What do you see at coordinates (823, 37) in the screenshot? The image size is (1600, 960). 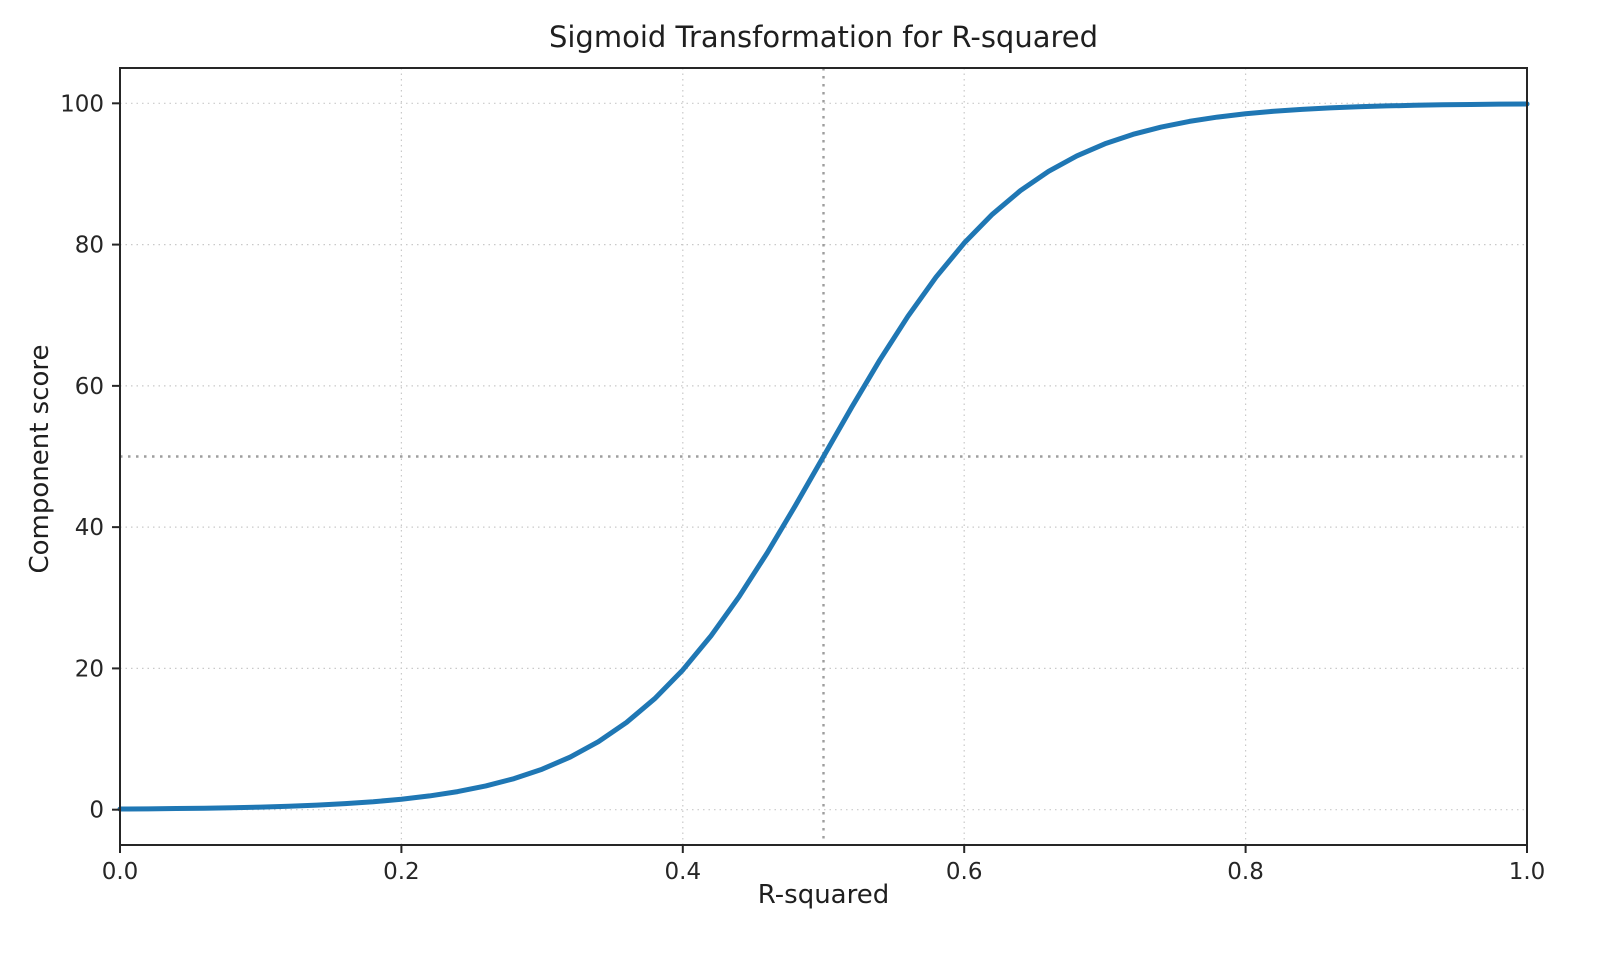 I see `chart-title: Sigmoid Transformation for R-squared` at bounding box center [823, 37].